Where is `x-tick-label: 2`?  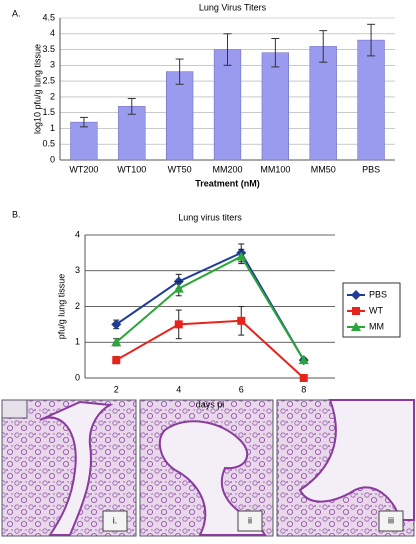
x-tick-label: 2 is located at coordinates (116, 389).